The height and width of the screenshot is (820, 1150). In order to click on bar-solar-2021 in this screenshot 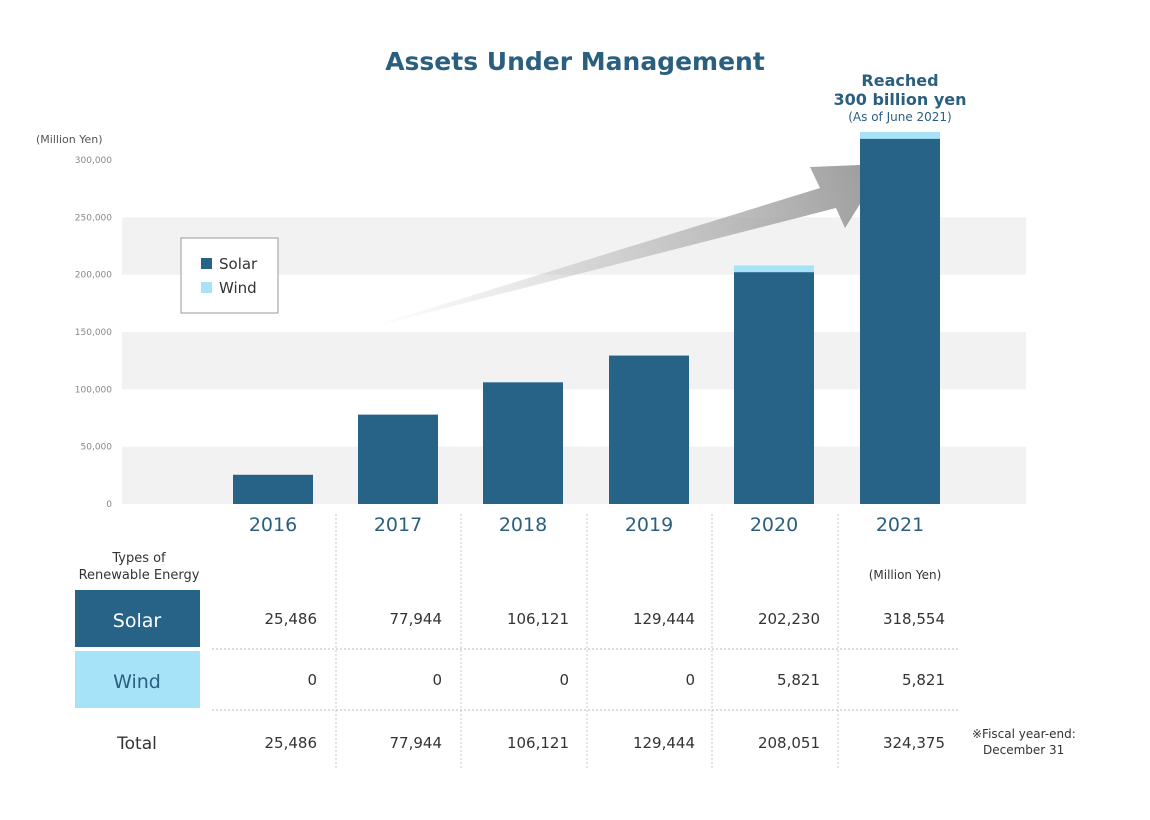, I will do `click(900, 321)`.